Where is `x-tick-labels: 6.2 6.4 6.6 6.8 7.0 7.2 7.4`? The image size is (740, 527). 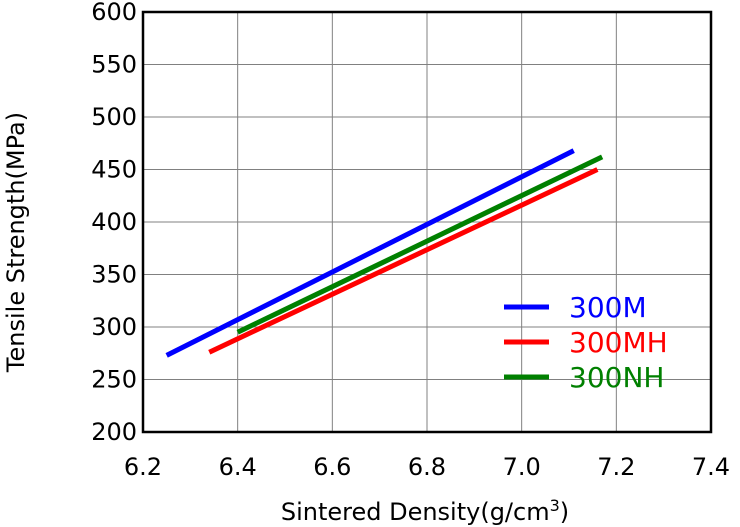 x-tick-labels: 6.2 6.4 6.6 6.8 7.0 7.2 7.4 is located at coordinates (427, 467).